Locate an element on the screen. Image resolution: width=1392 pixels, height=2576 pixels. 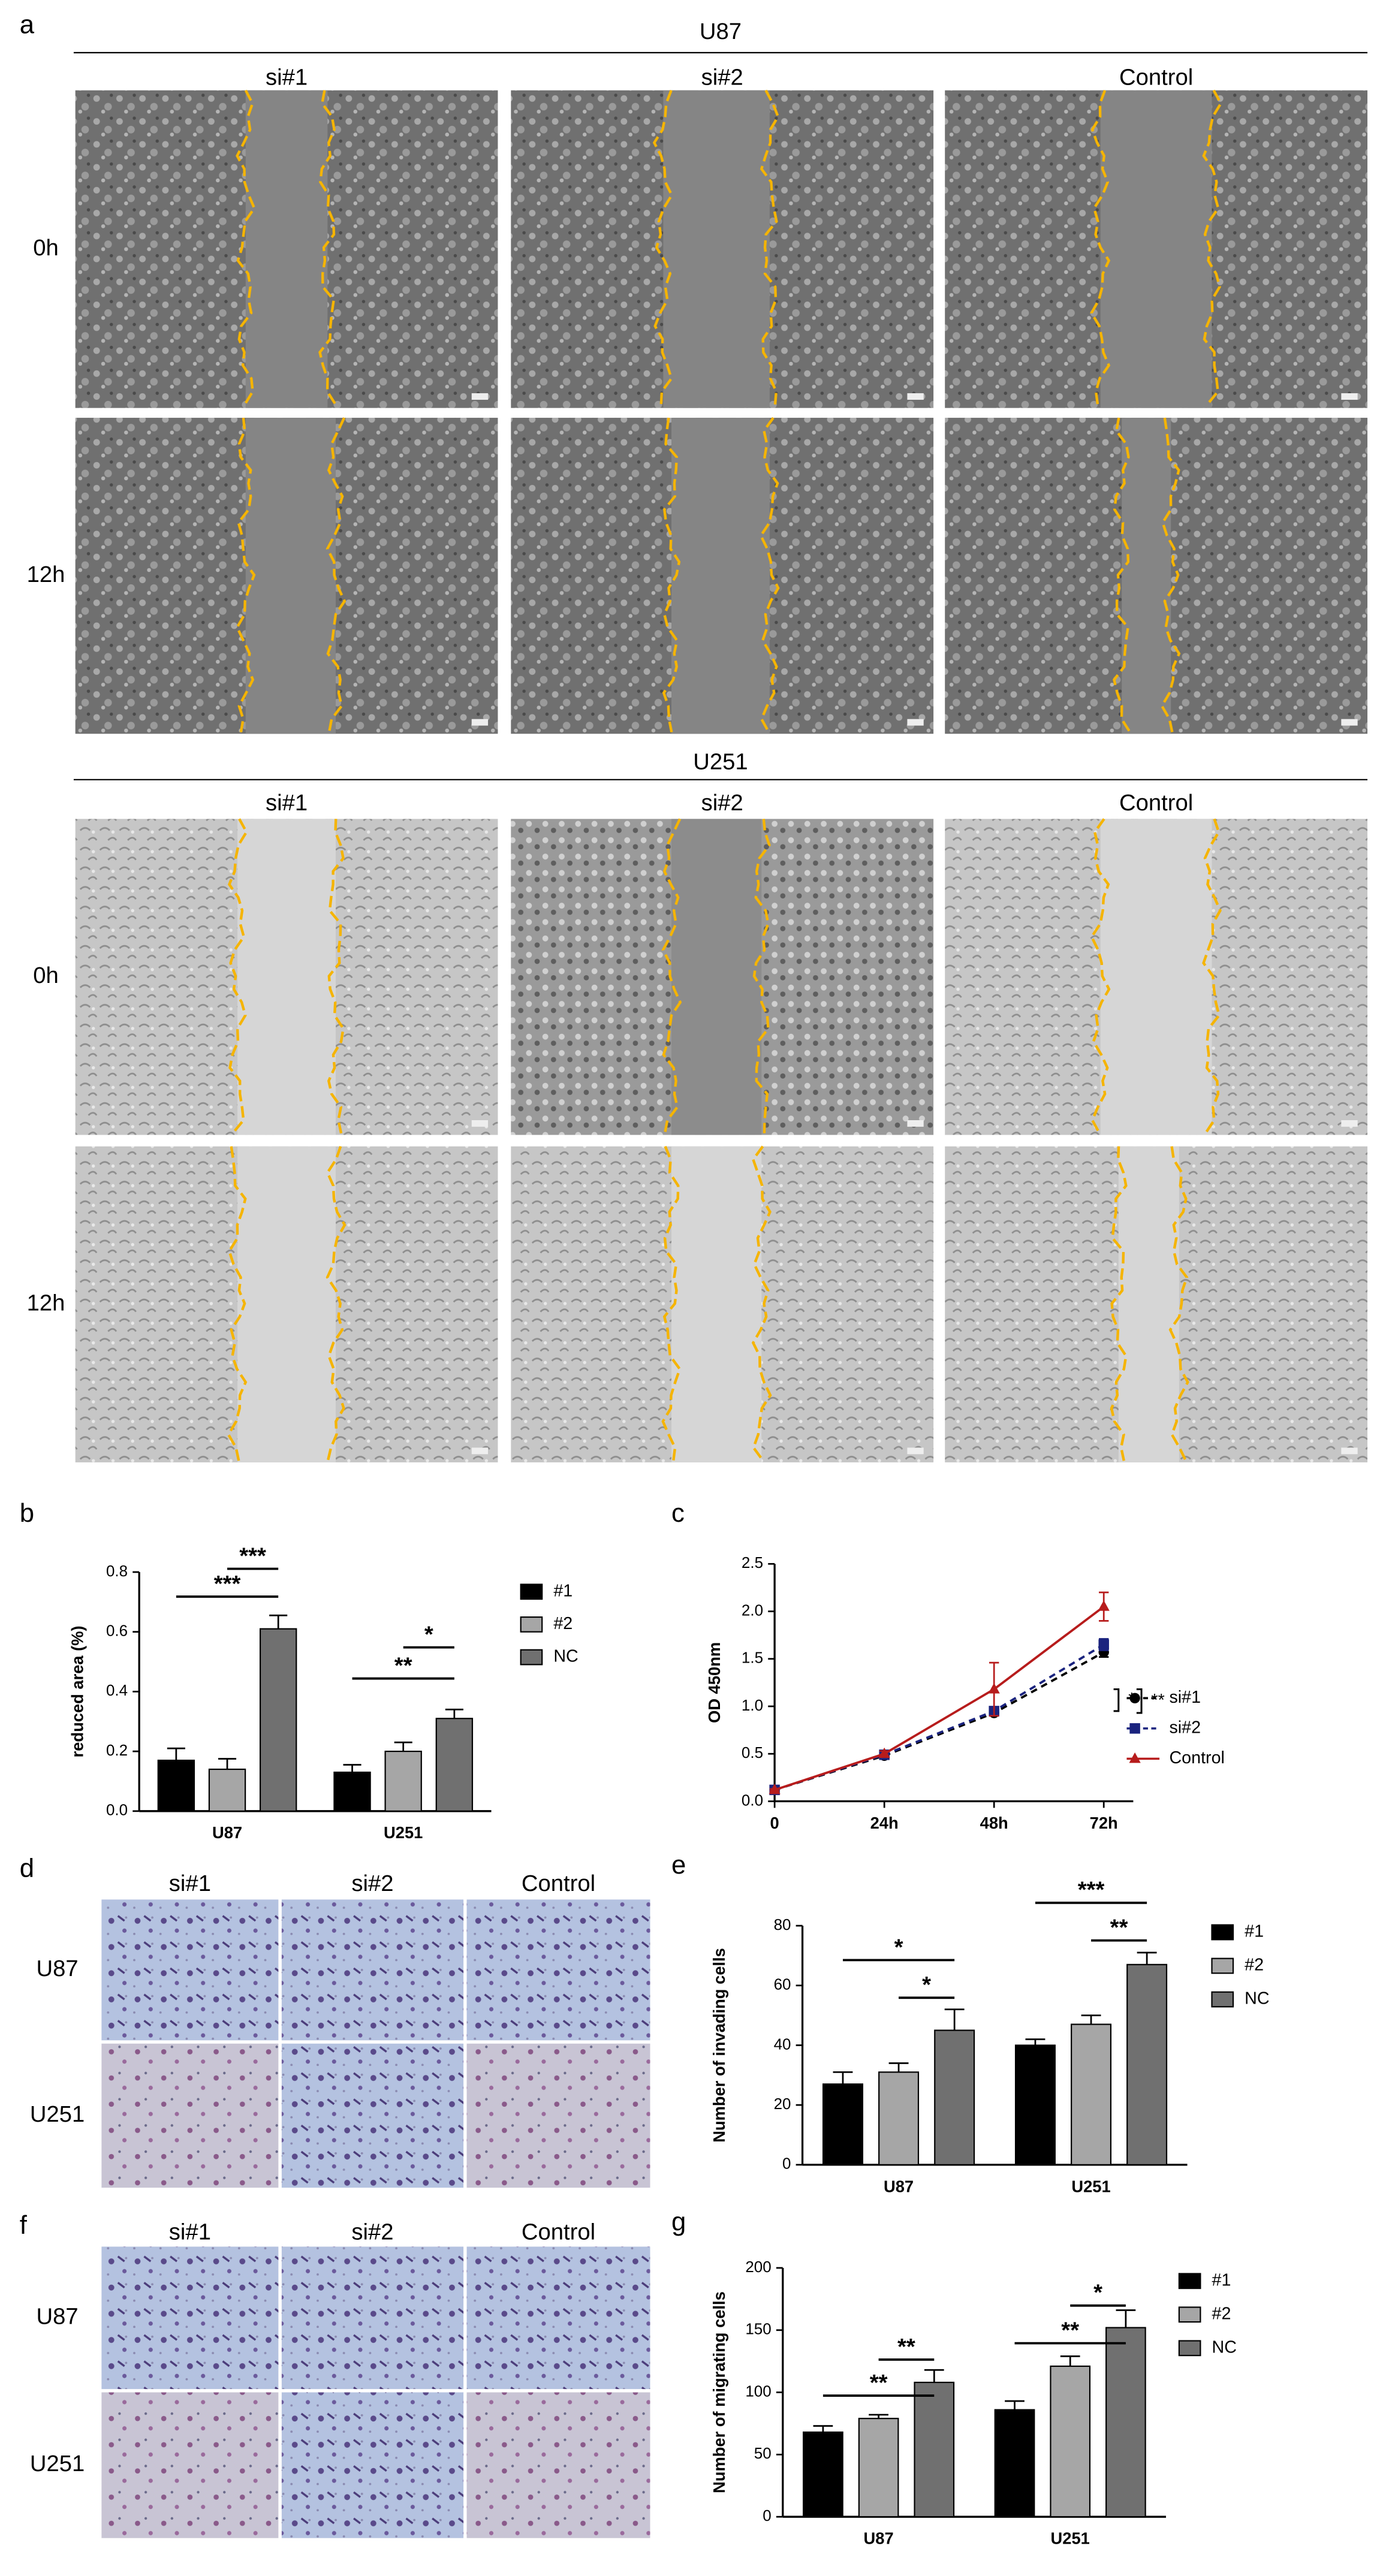
panel-label: b is located at coordinates (27, 1513).